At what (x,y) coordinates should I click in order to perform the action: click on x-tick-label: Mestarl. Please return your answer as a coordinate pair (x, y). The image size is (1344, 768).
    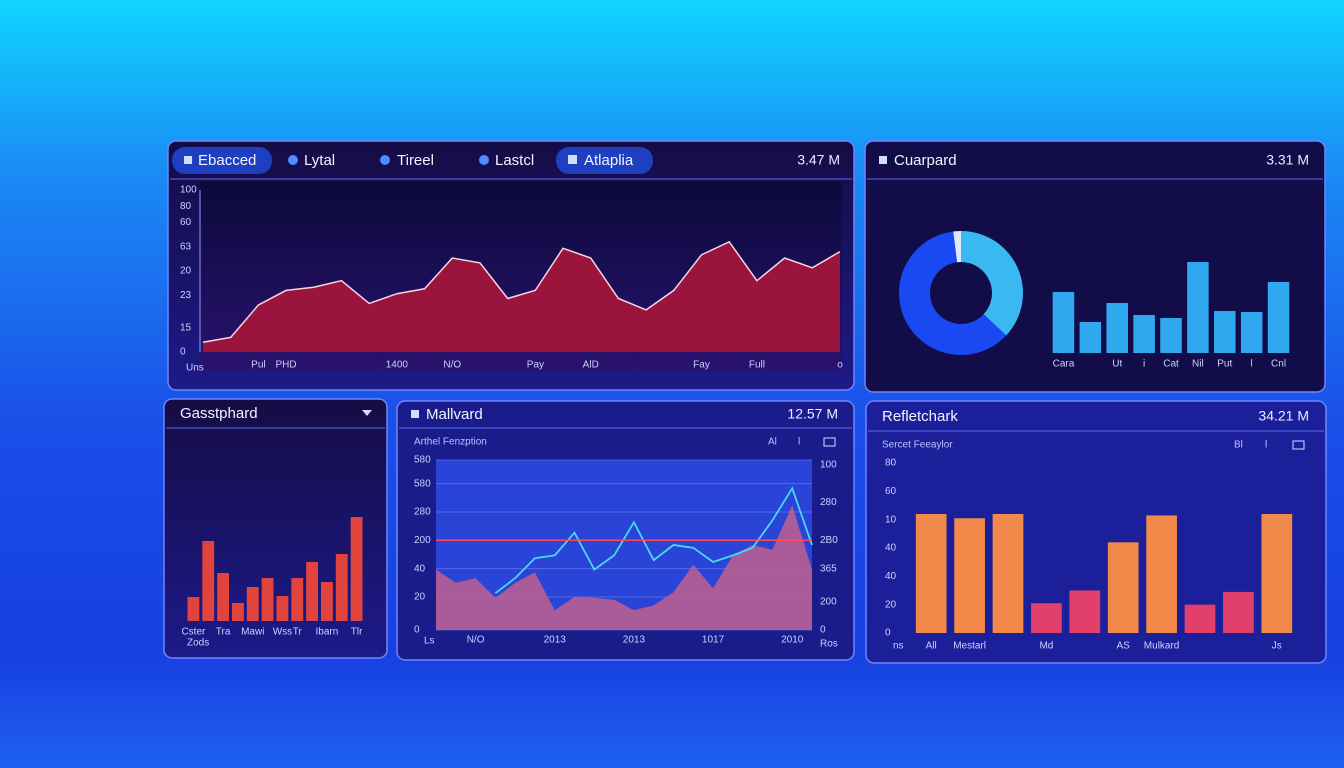
    Looking at the image, I should click on (969, 646).